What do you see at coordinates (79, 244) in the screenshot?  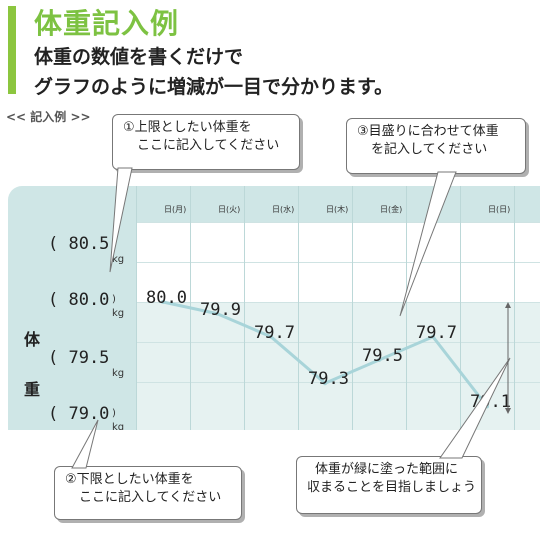 I see `y-tick-80-5: ( 80.5` at bounding box center [79, 244].